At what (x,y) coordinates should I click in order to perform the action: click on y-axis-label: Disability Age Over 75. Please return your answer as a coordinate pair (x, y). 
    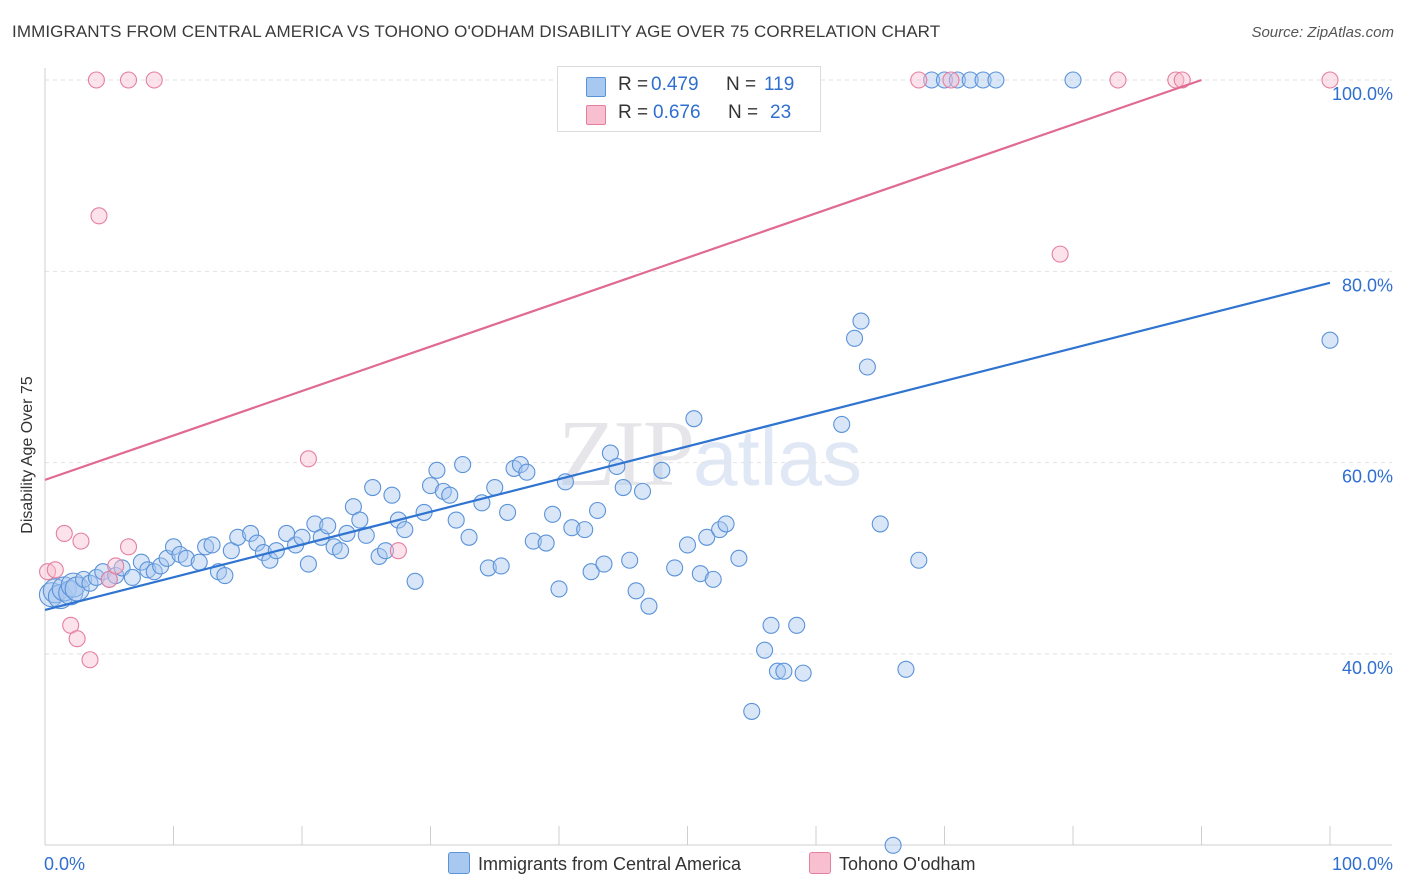
    Looking at the image, I should click on (27, 455).